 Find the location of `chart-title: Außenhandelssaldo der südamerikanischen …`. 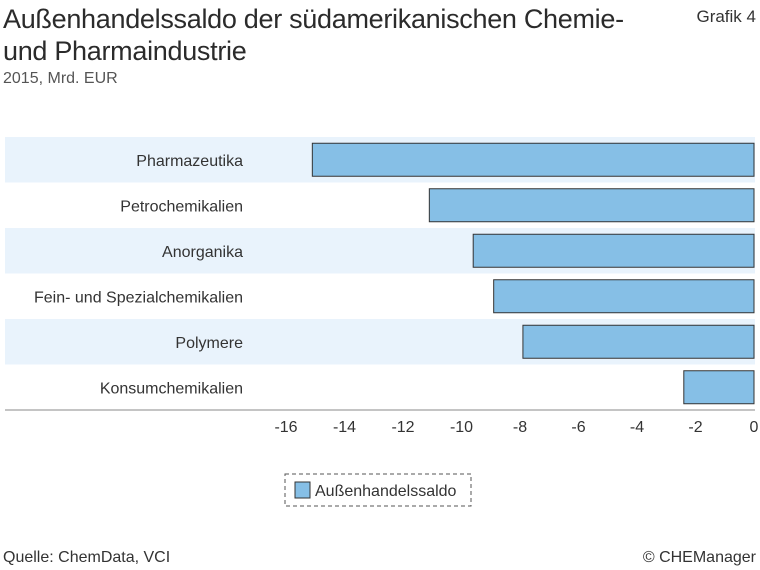

chart-title: Außenhandelssaldo der südamerikanischen … is located at coordinates (313, 35).